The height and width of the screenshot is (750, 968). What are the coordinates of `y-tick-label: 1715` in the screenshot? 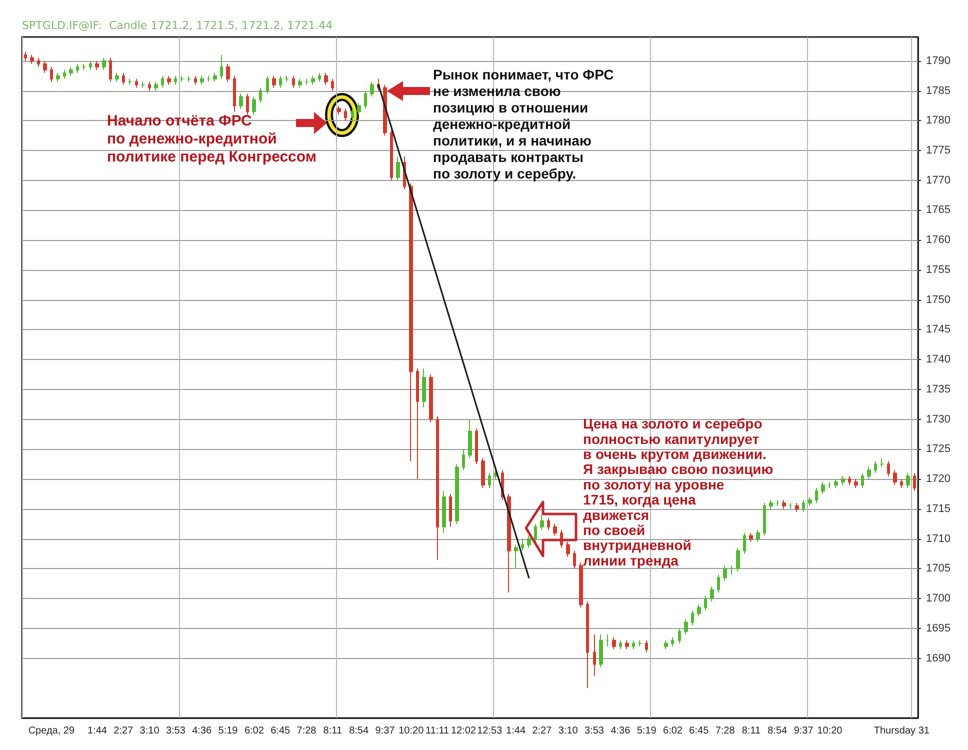 It's located at (938, 508).